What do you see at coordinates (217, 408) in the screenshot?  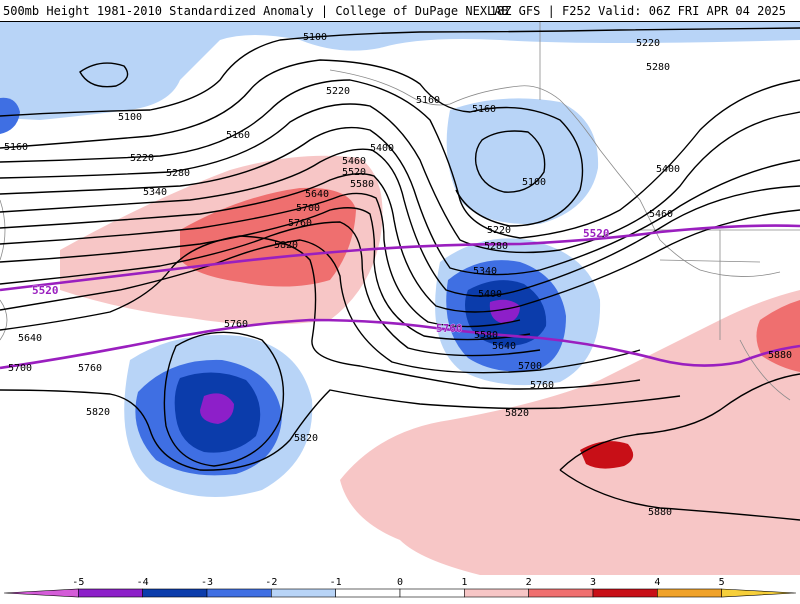 I see `neg-anomaly-pacific-core` at bounding box center [217, 408].